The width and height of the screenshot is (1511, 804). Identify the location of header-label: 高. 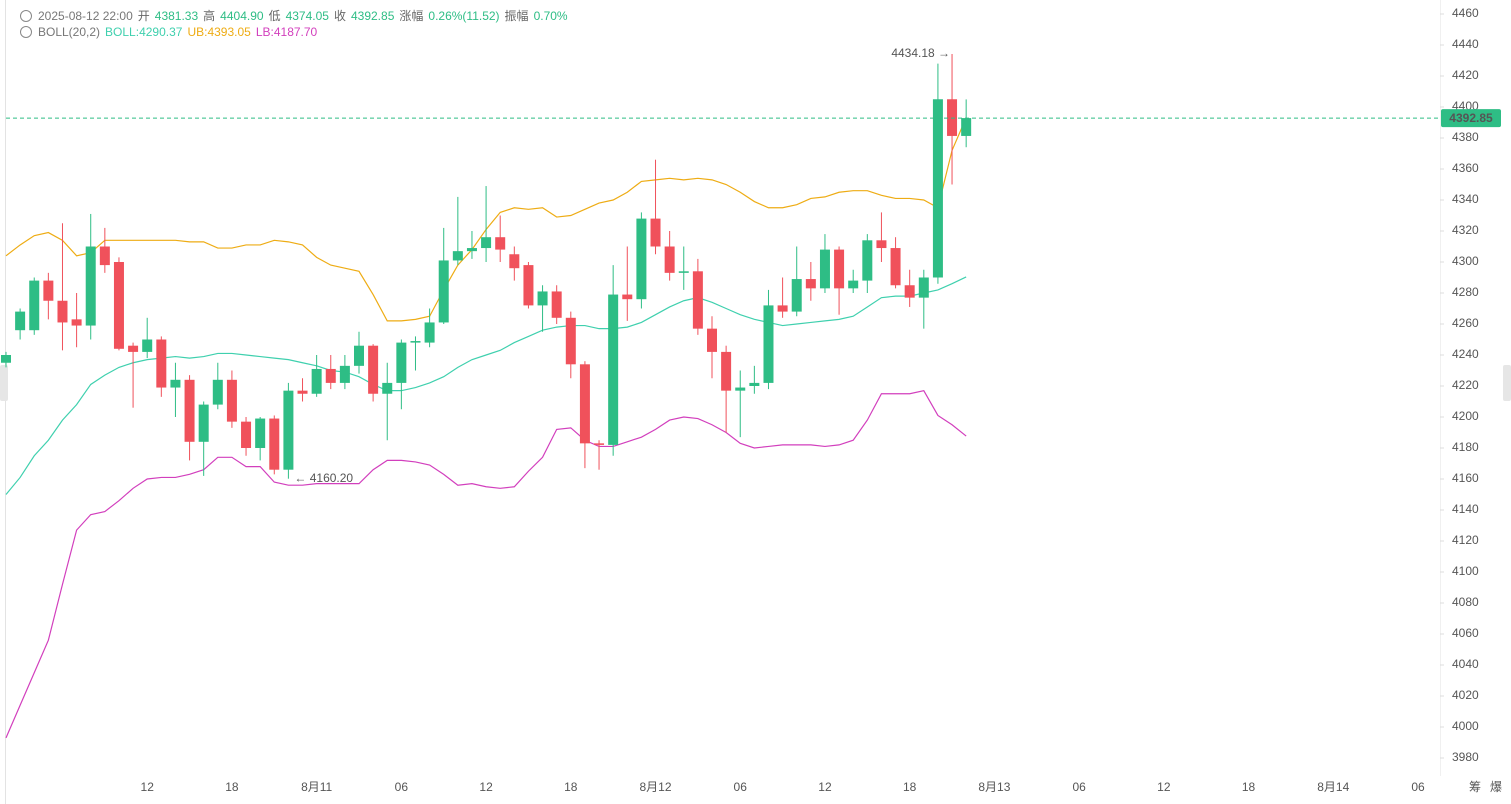
(209, 16).